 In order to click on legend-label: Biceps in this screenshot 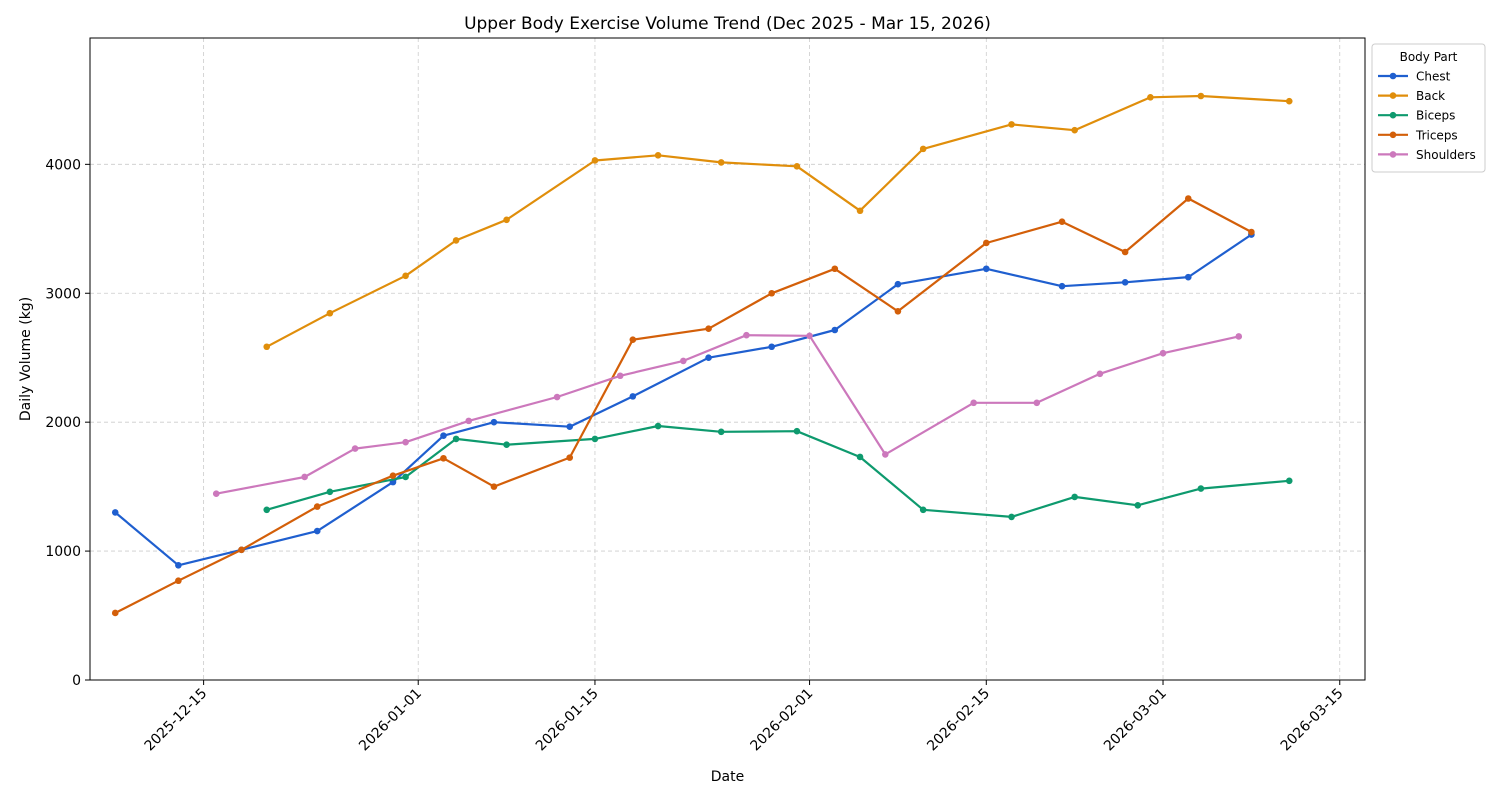, I will do `click(1435, 116)`.